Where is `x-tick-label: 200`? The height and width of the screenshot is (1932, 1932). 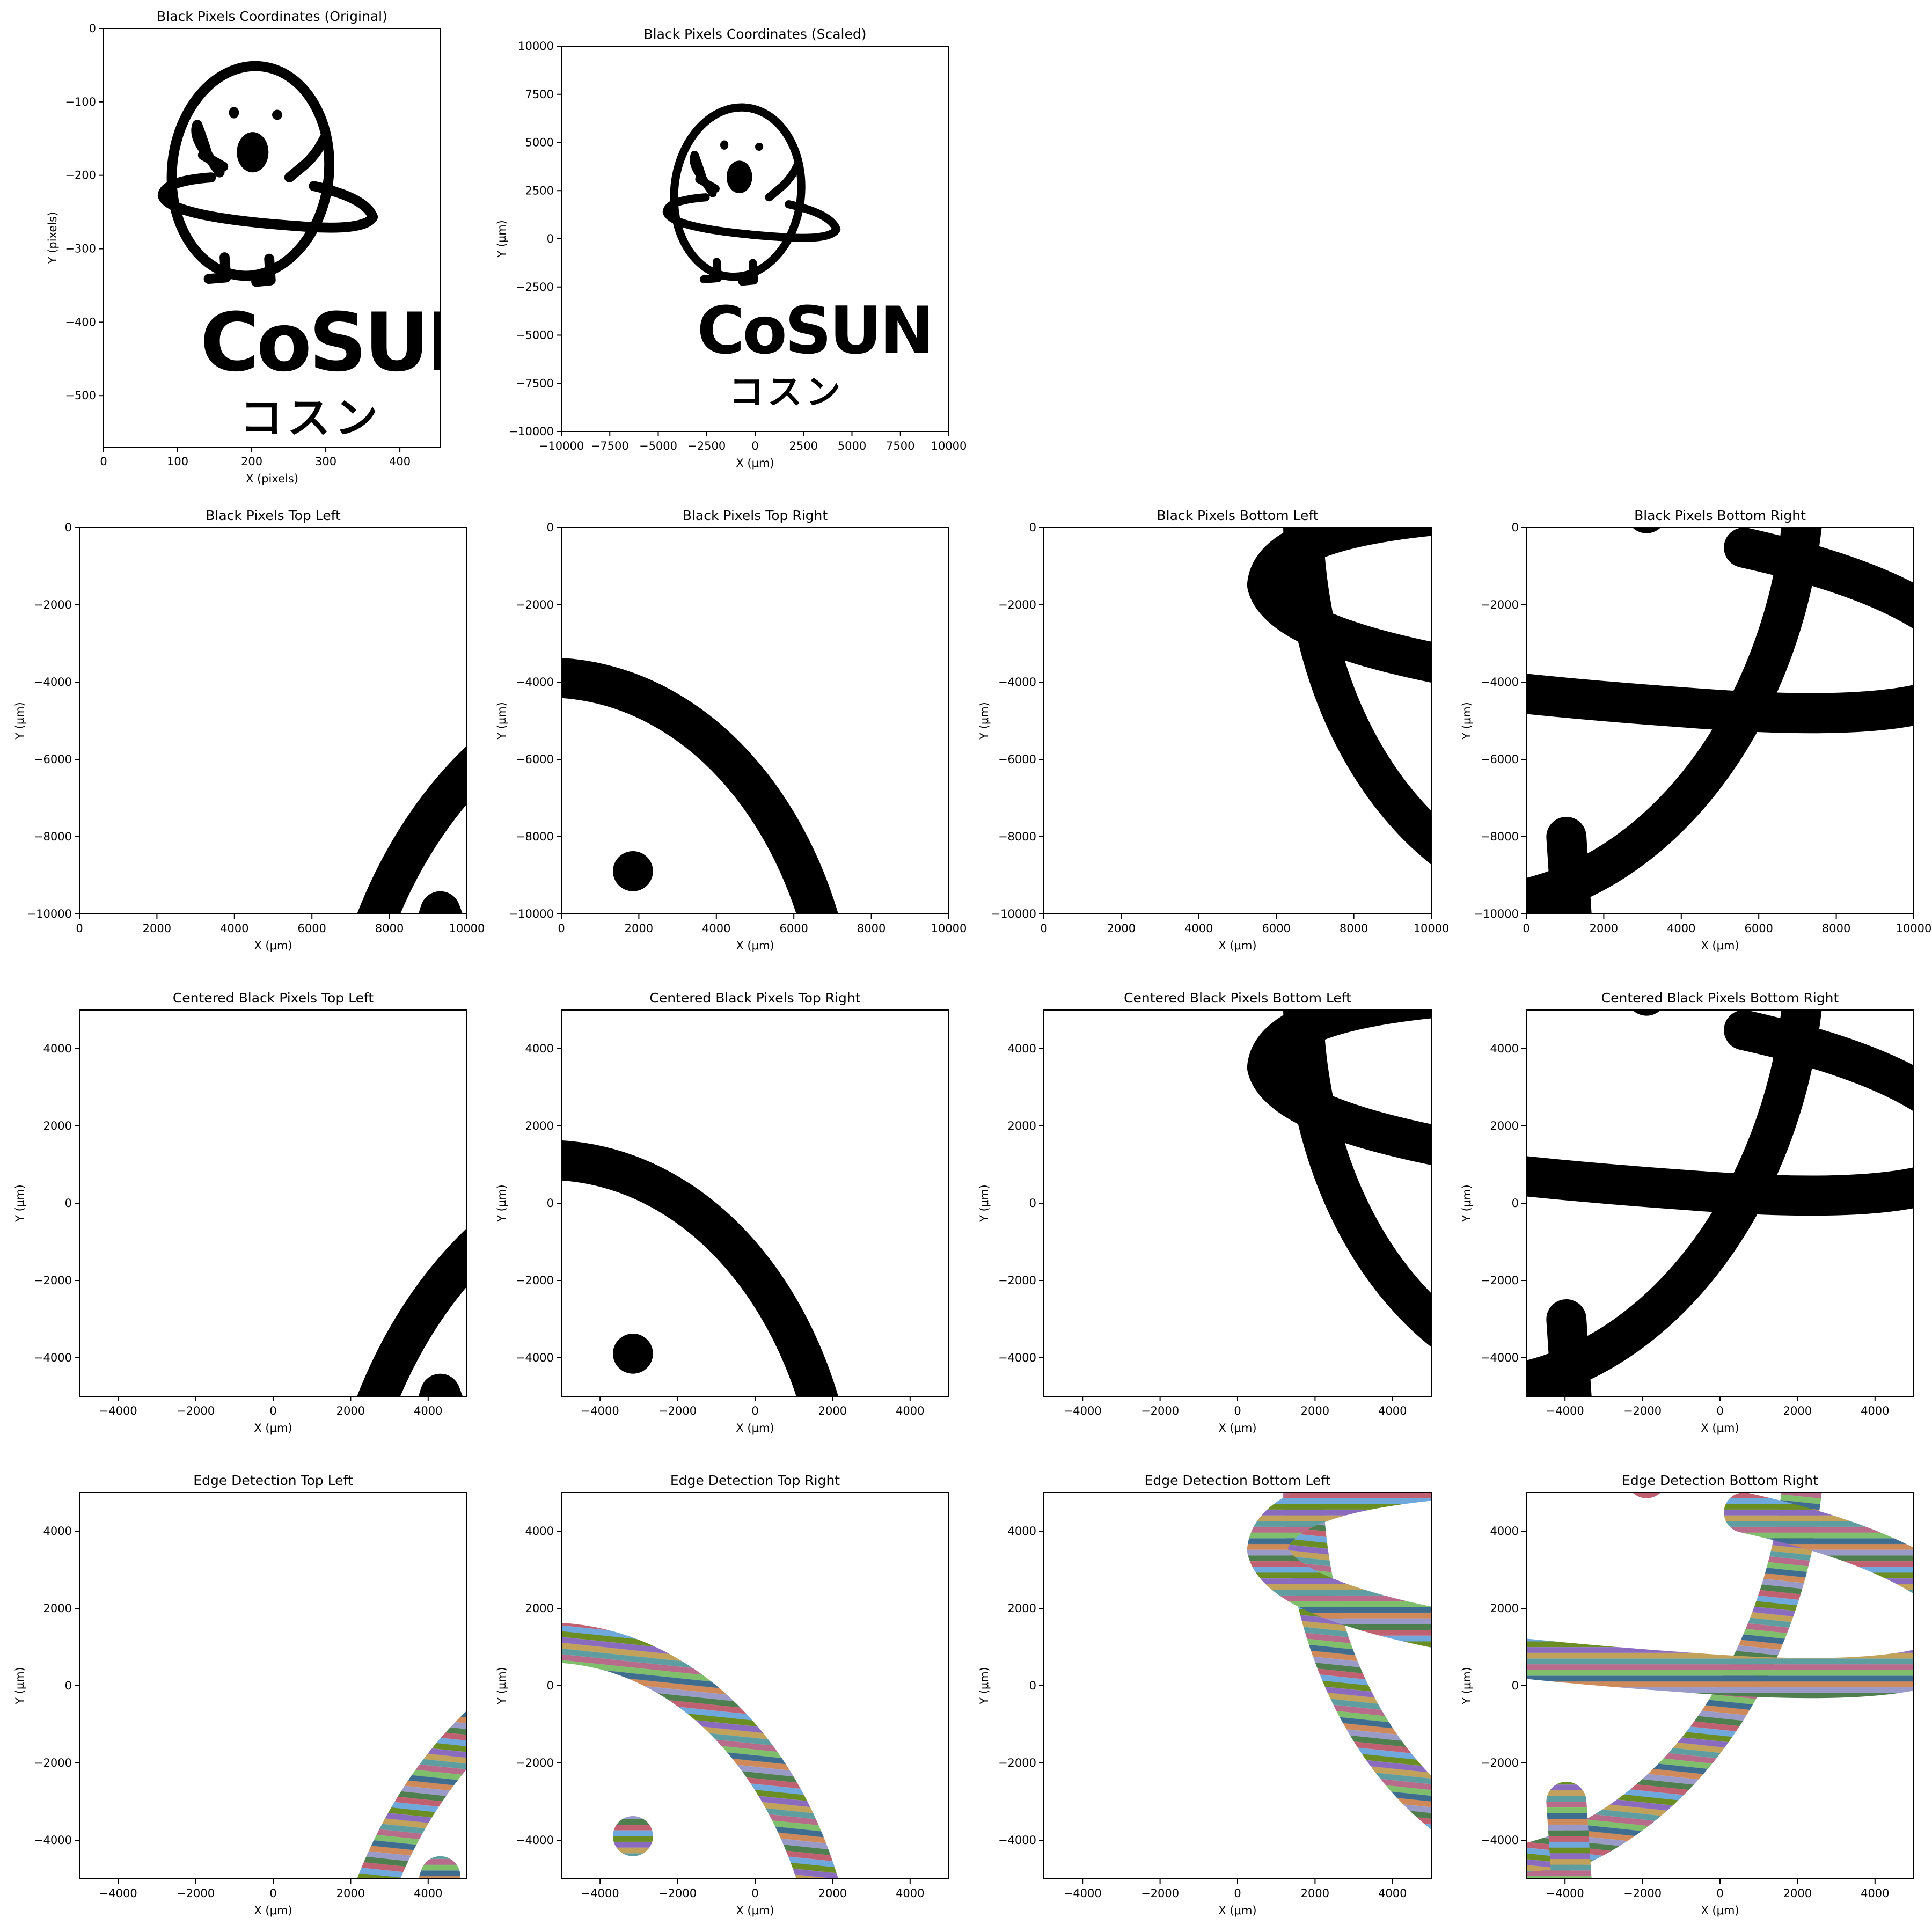 x-tick-label: 200 is located at coordinates (251, 461).